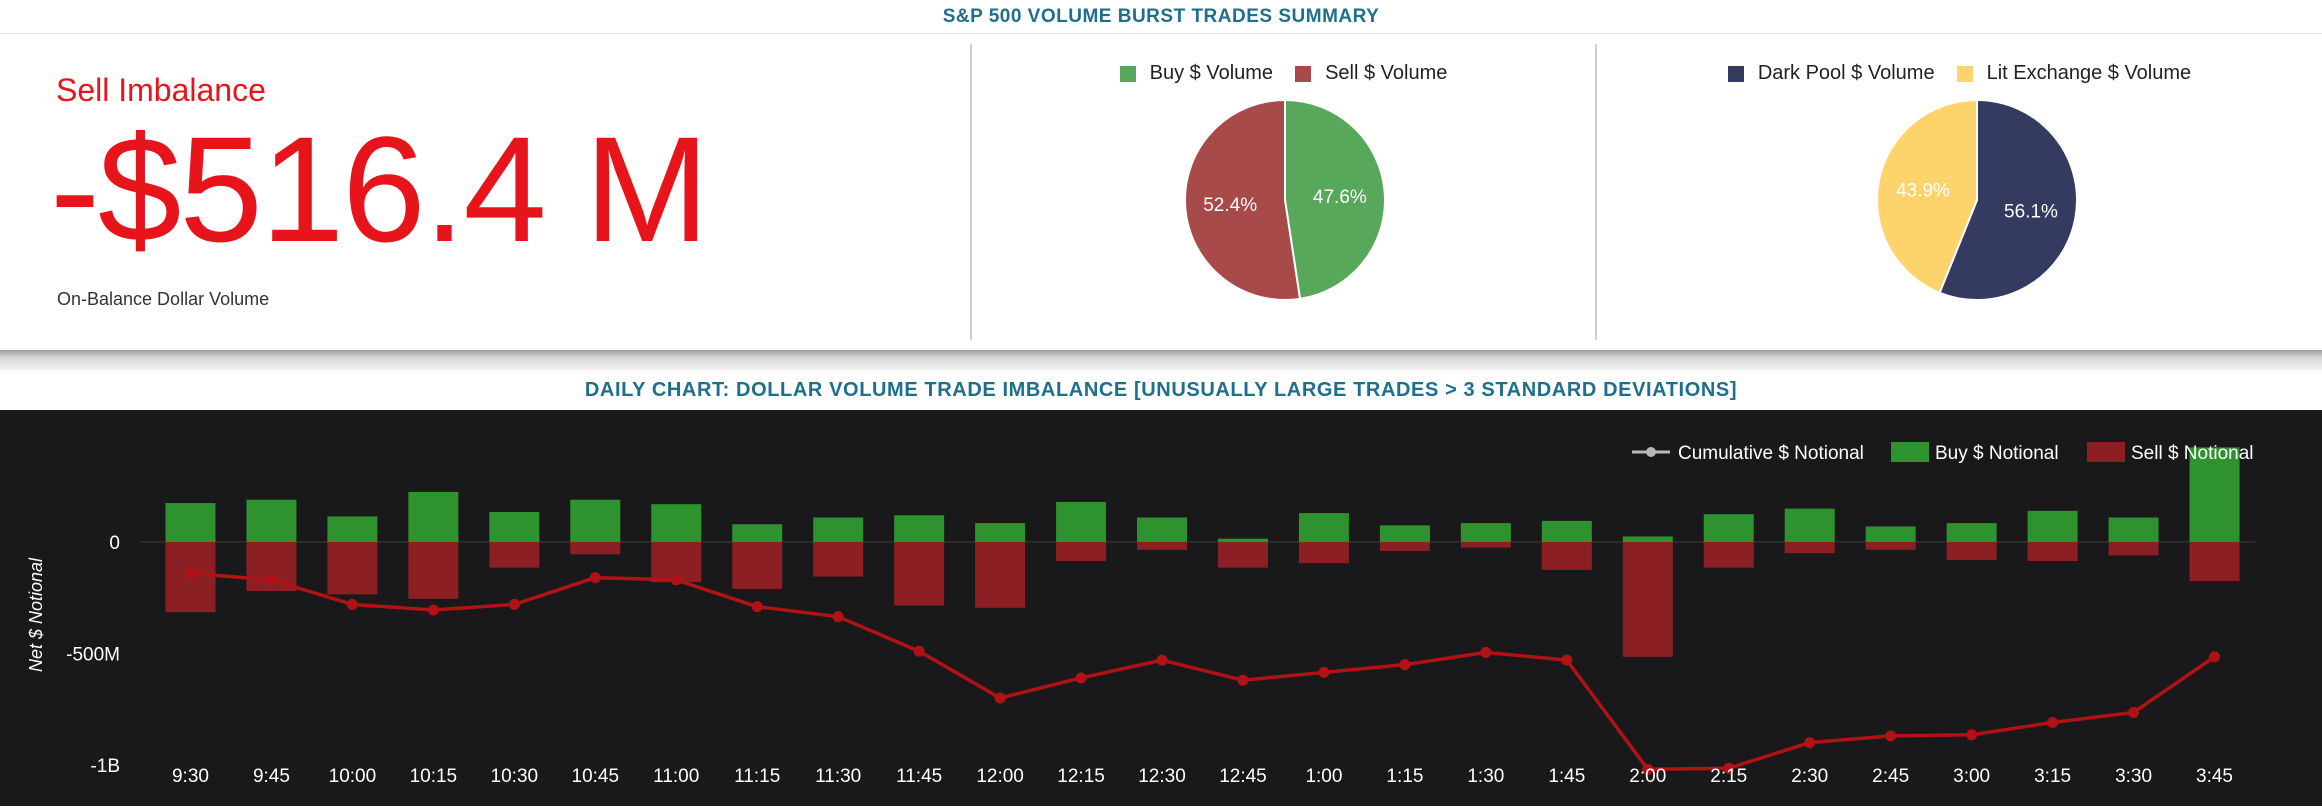 The image size is (2322, 811). Describe the element at coordinates (1211, 73) in the screenshot. I see `legend-label: Buy $ Volume` at that location.